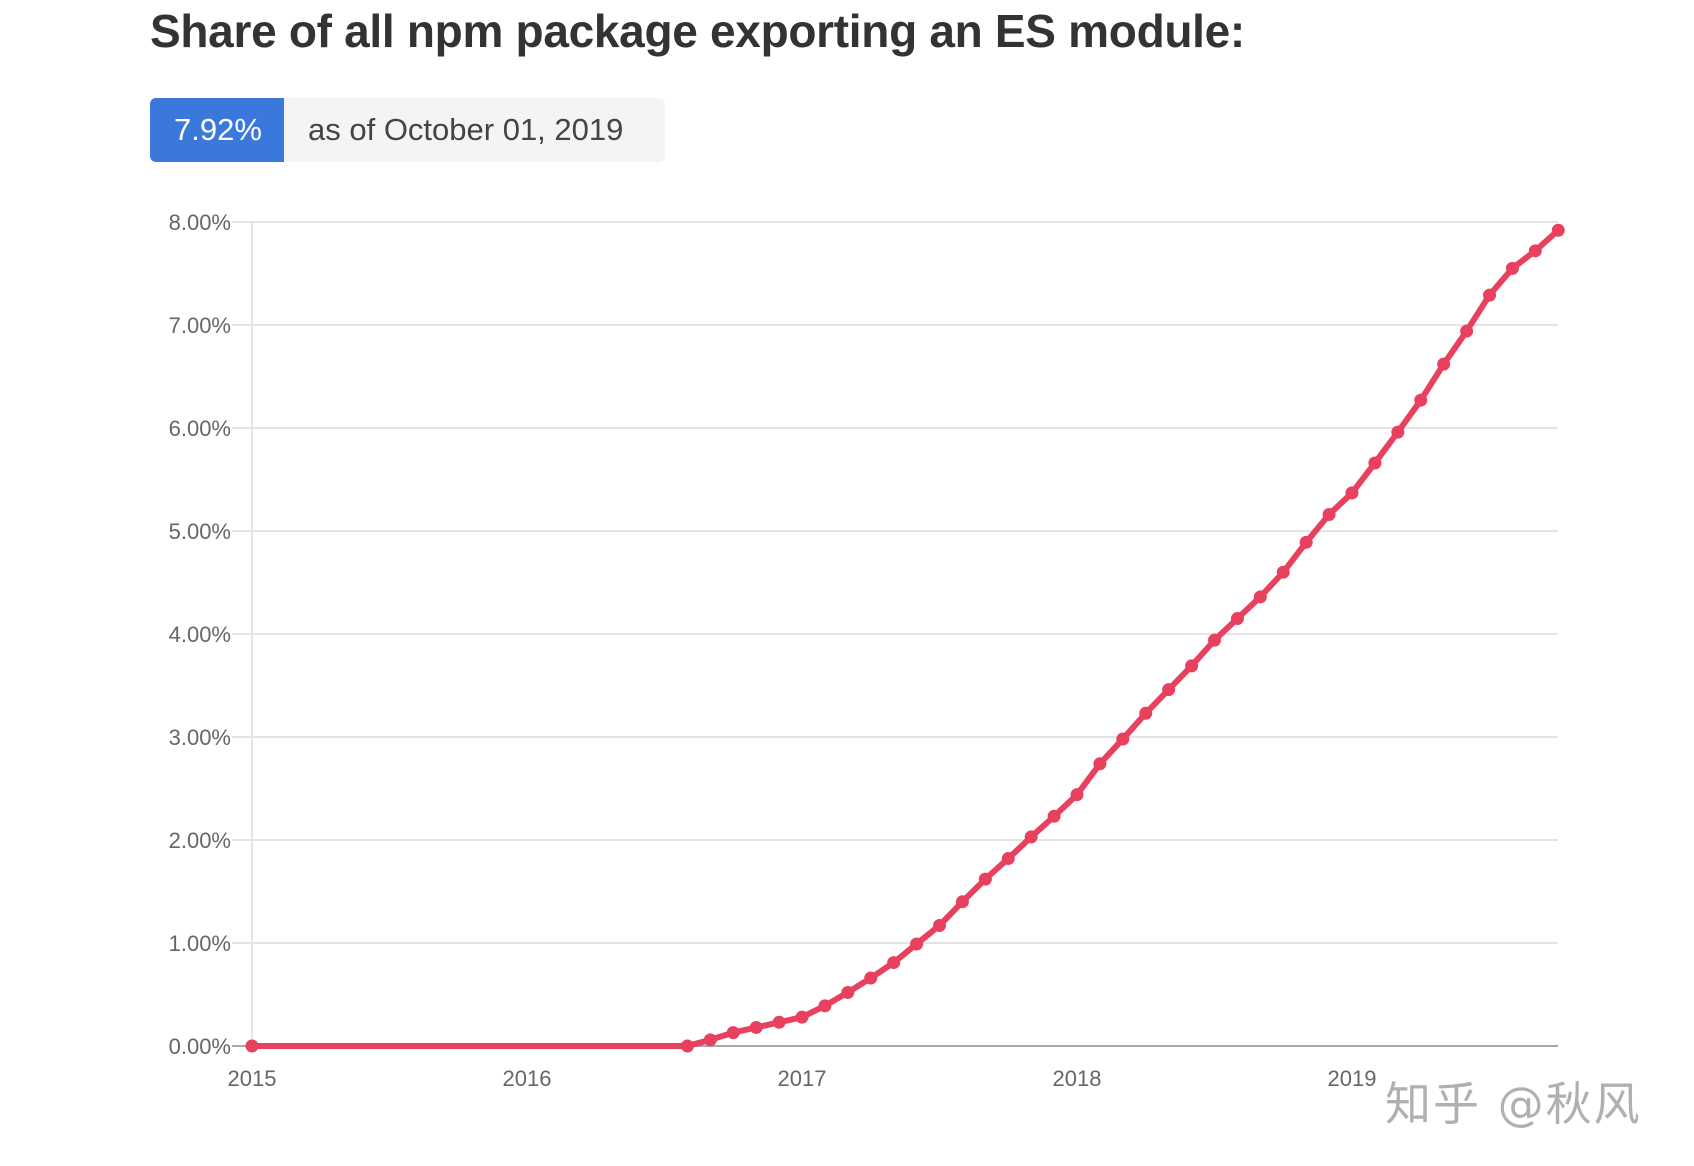 The image size is (1694, 1166). What do you see at coordinates (252, 1078) in the screenshot?
I see `x-tick-label: 2015` at bounding box center [252, 1078].